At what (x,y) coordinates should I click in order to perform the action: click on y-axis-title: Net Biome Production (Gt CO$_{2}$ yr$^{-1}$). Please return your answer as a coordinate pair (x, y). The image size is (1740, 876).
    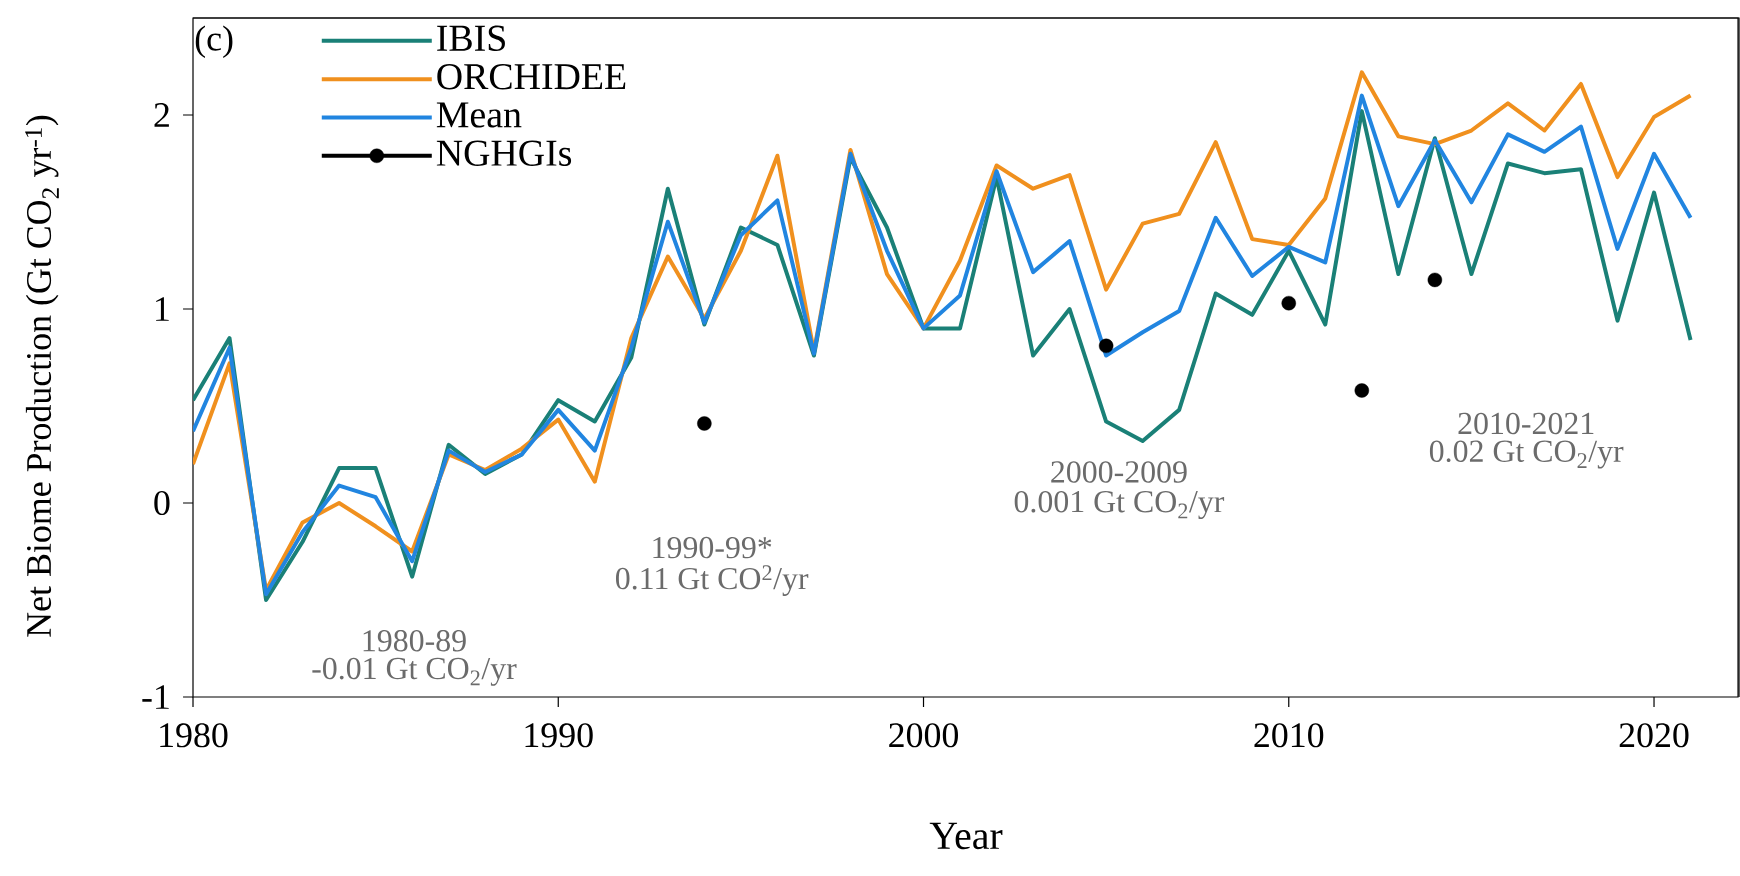
    Looking at the image, I should click on (42, 376).